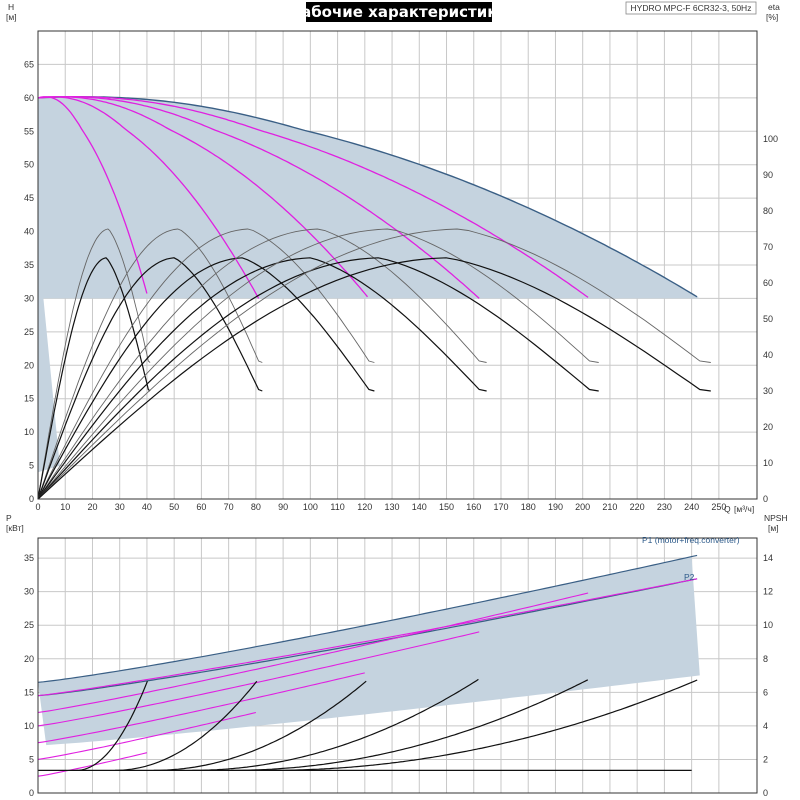  What do you see at coordinates (768, 247) in the screenshot?
I see `eta-tick-label: 70` at bounding box center [768, 247].